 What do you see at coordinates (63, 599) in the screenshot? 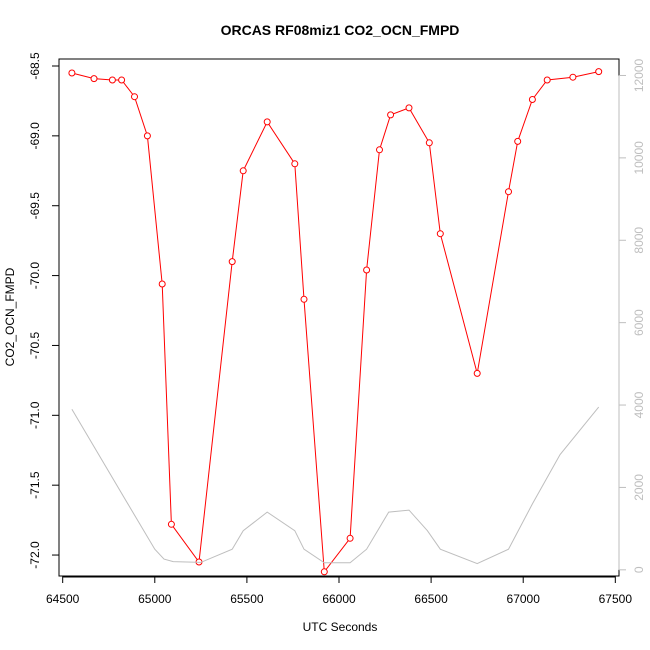
I see `x-tick-label: 64500` at bounding box center [63, 599].